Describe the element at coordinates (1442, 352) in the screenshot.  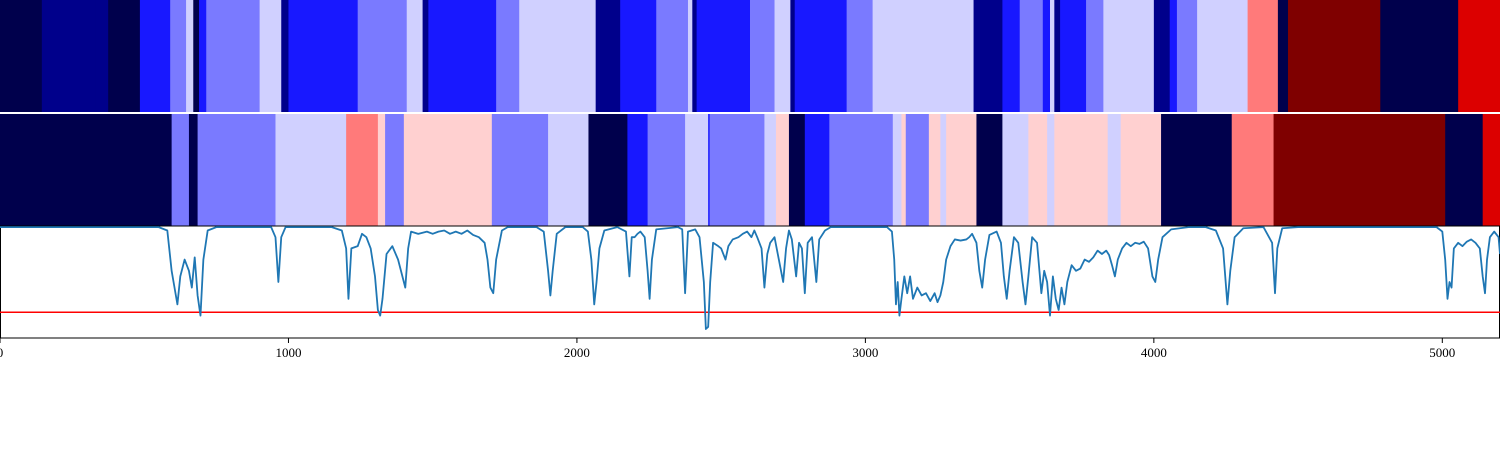
I see `x-tick-label: 5000` at that location.